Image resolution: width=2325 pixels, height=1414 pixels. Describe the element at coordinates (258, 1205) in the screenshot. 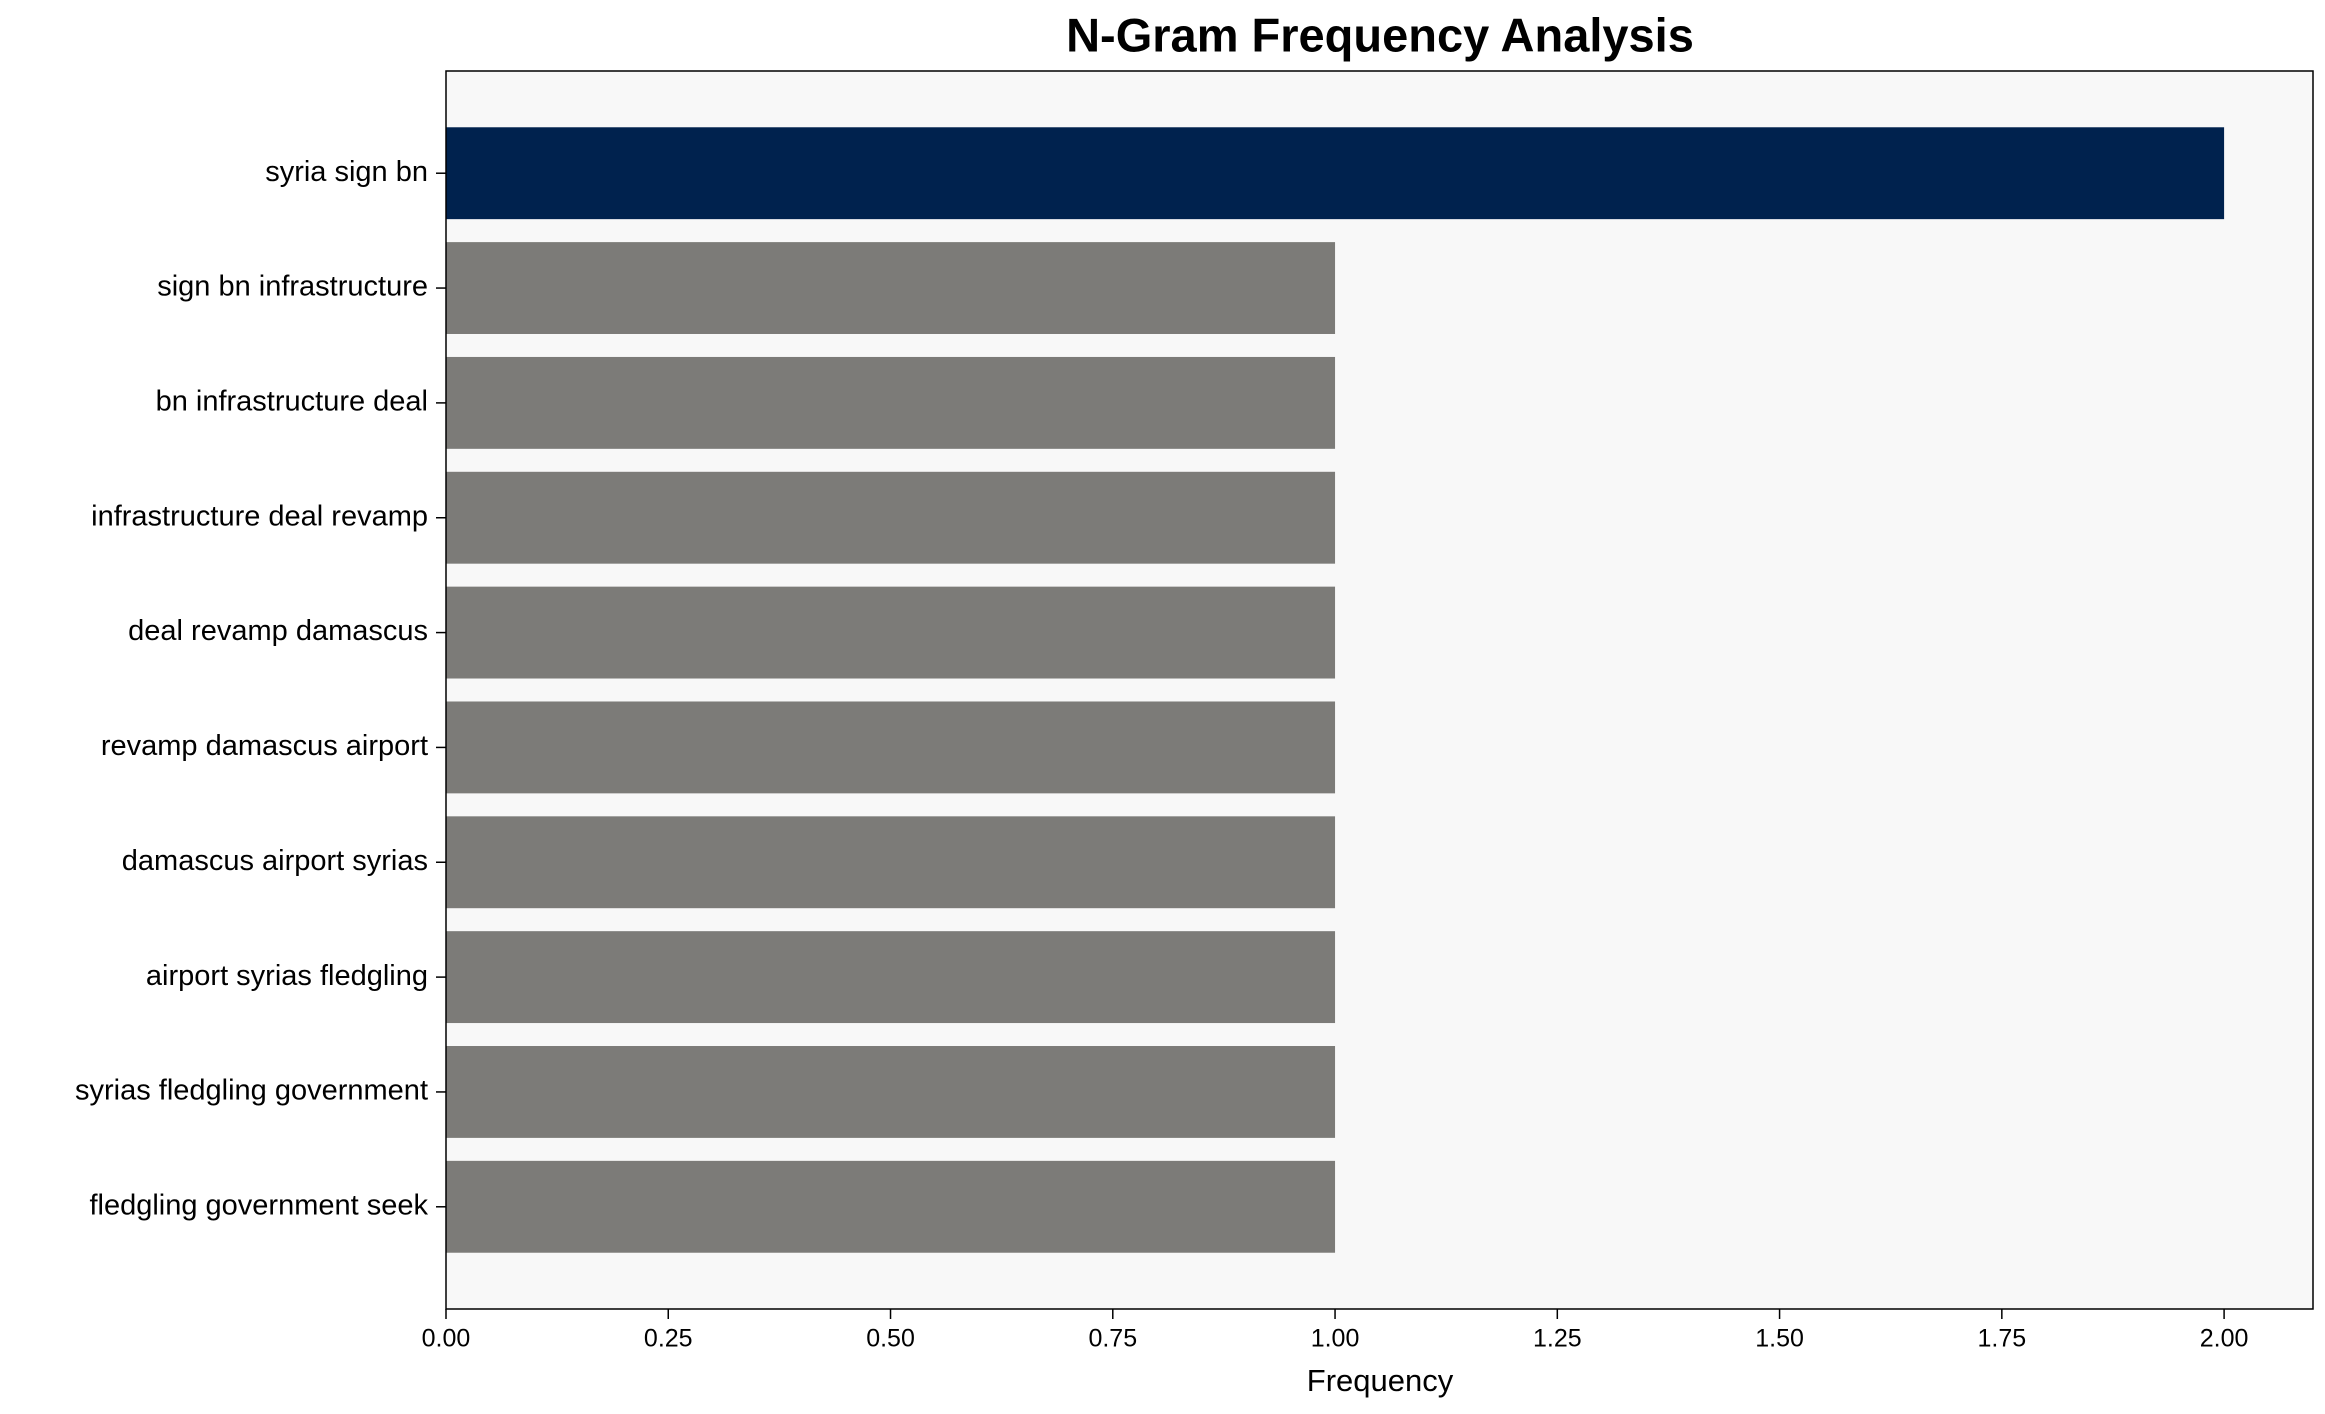

I see `y-tick-label: fledgling government seek` at that location.